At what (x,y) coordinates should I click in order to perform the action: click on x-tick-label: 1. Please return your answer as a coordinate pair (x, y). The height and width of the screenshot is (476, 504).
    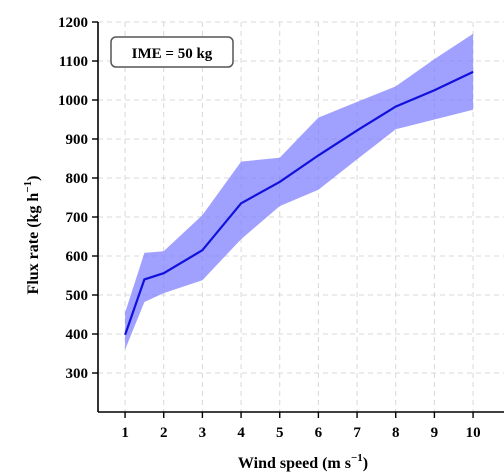
    Looking at the image, I should click on (125, 433).